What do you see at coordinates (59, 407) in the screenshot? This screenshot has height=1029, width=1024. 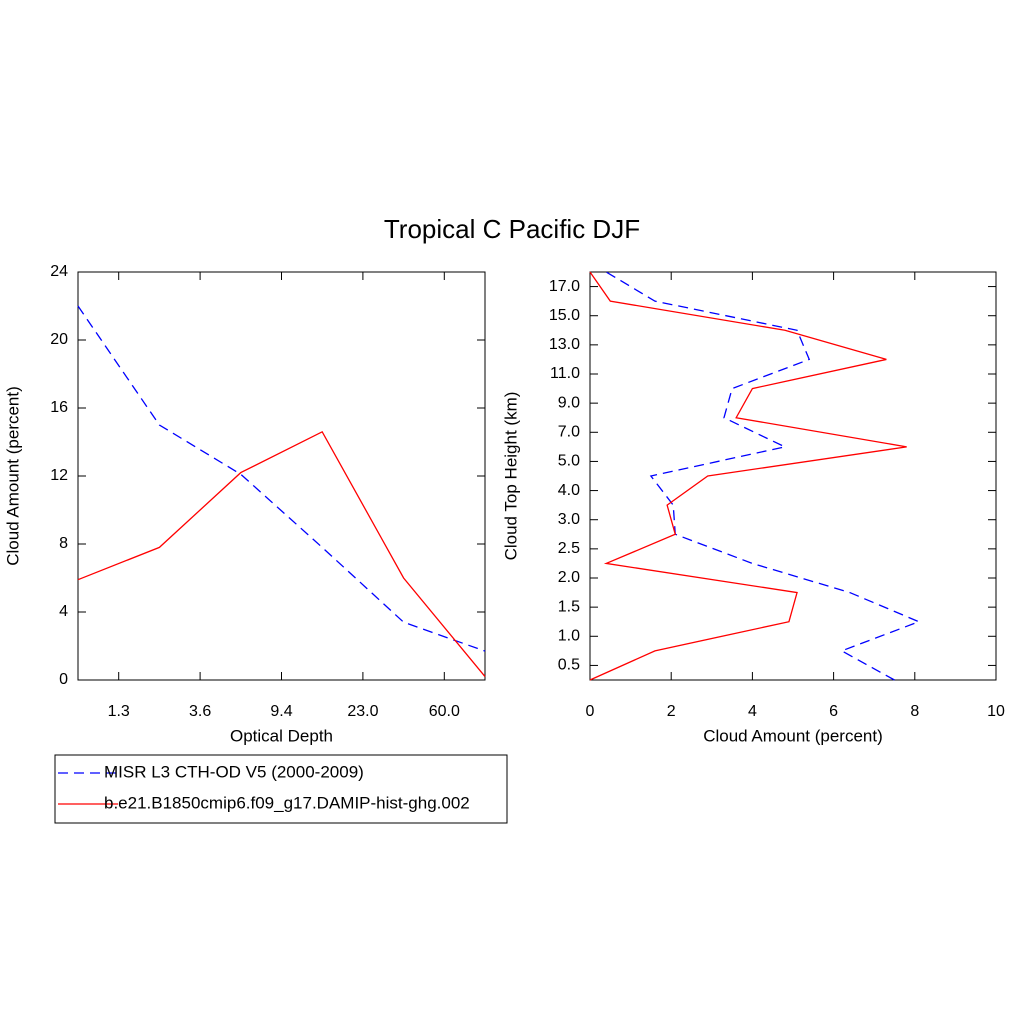 I see `y-tick-label: 16` at bounding box center [59, 407].